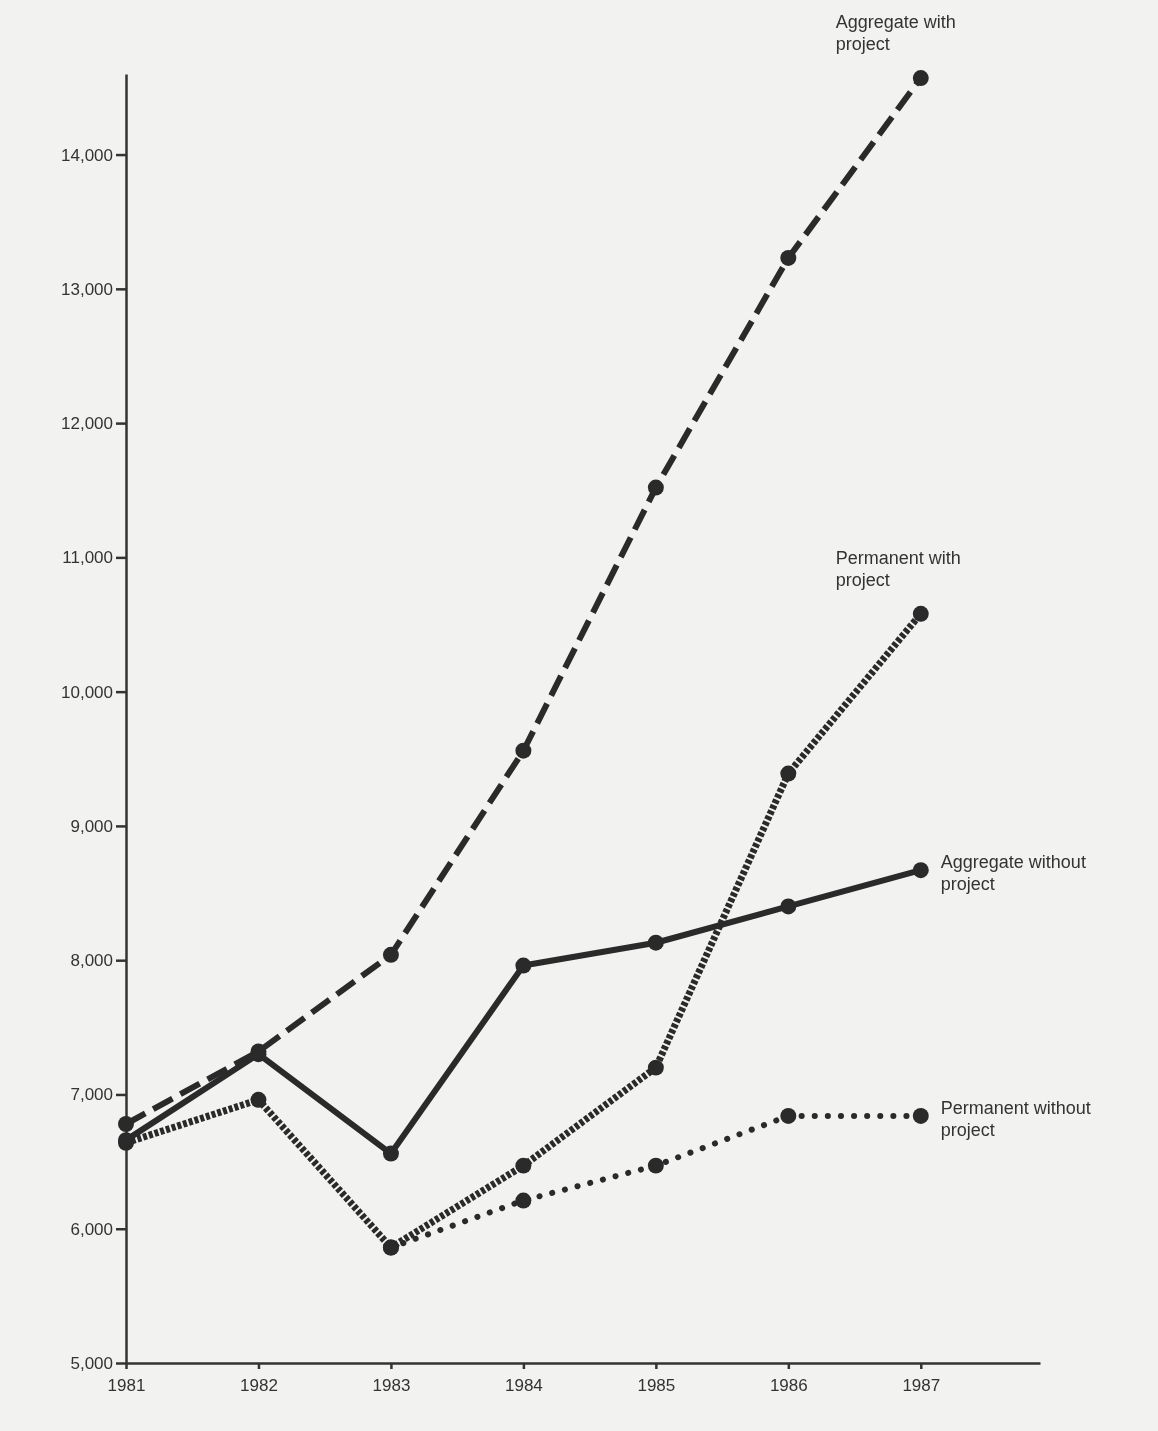  Describe the element at coordinates (87, 289) in the screenshot. I see `y-tick-label: 13,000` at that location.